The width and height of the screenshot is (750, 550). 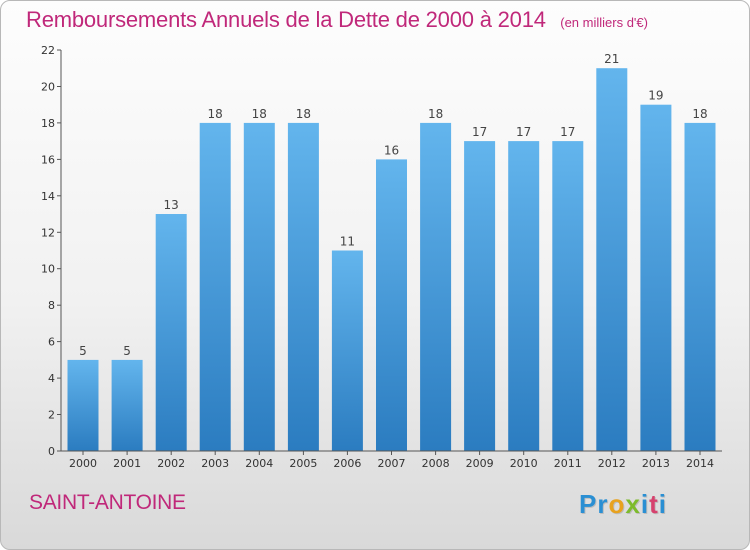 I want to click on x-tick-label: 2013, so click(x=656, y=463).